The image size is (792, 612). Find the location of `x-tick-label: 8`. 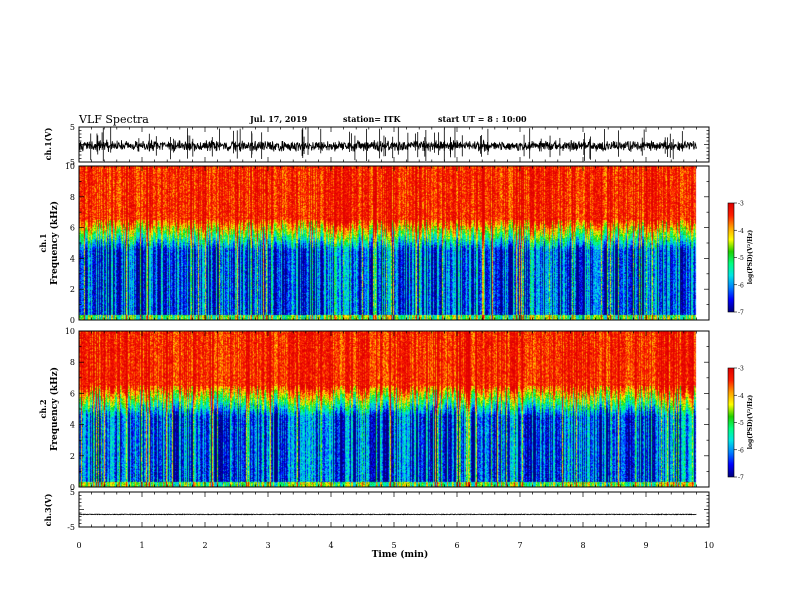

x-tick-label: 8 is located at coordinates (582, 545).